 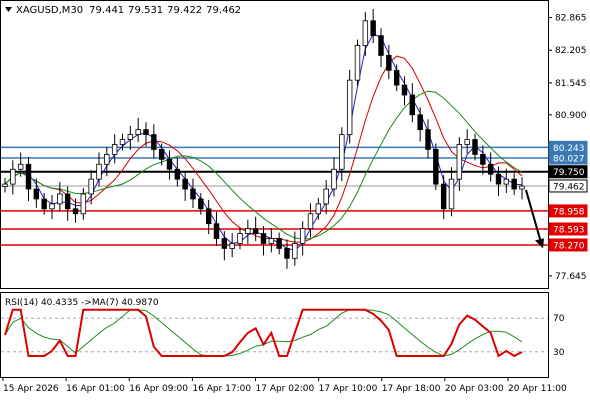 I want to click on time-tick-label: 16 Apr 09:00, so click(x=158, y=389).